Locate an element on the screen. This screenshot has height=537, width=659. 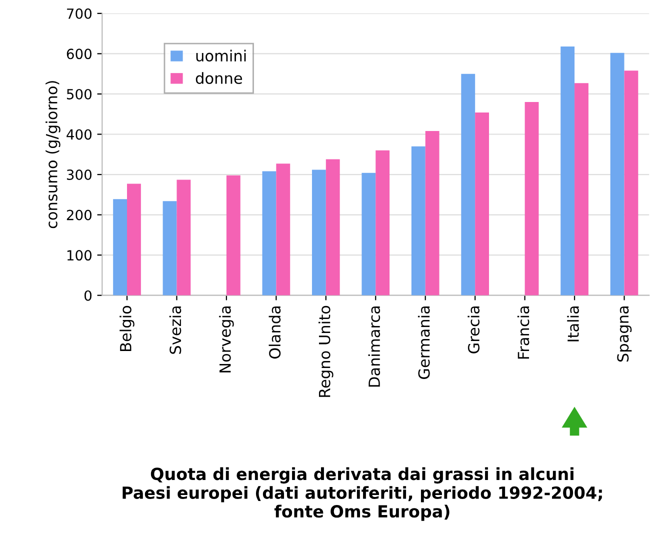
y-tick-label: 200 is located at coordinates (79, 215).